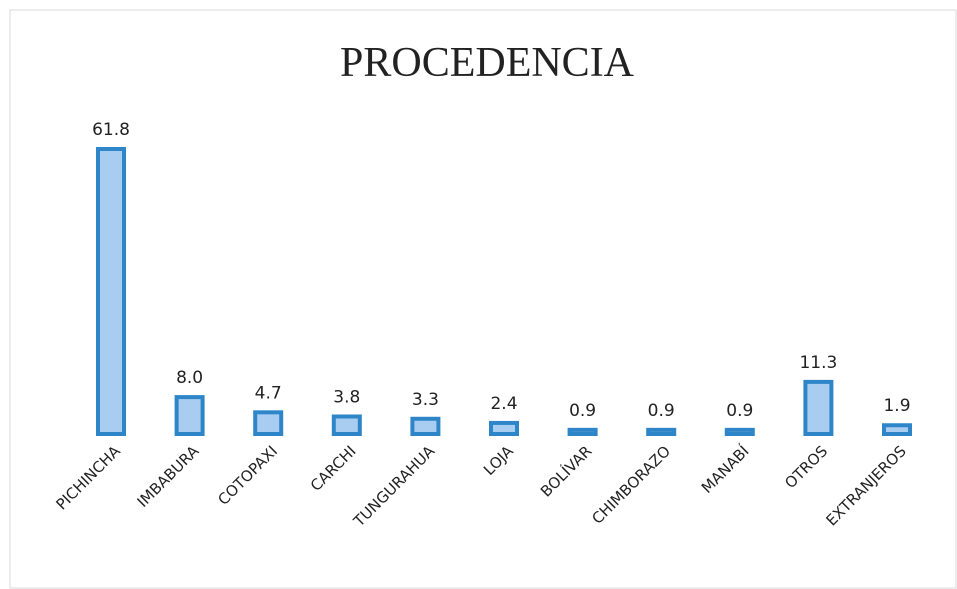 The image size is (957, 589). I want to click on data-label: 3.8, so click(346, 397).